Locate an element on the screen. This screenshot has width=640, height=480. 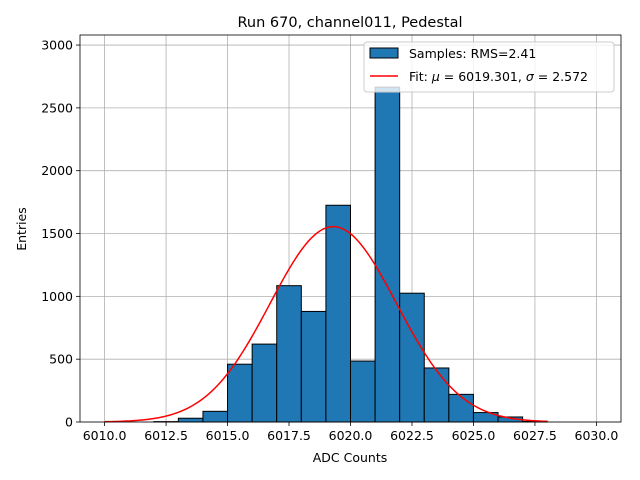
y-tick-label: 2000 is located at coordinates (57, 170).